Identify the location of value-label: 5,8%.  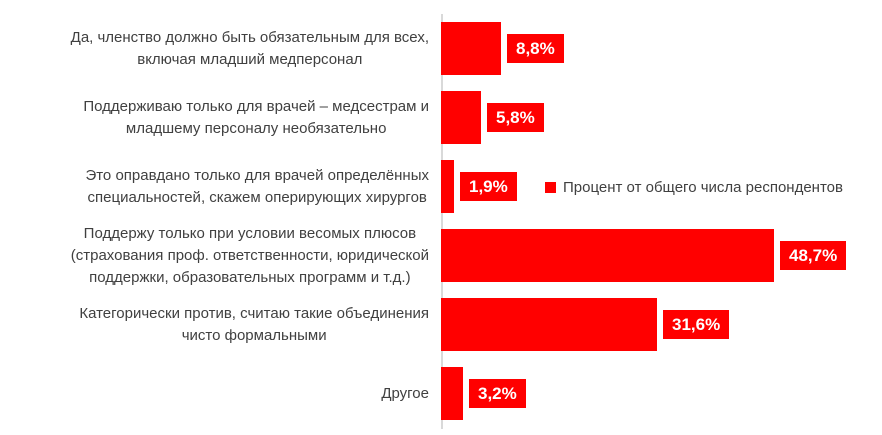
(515, 117).